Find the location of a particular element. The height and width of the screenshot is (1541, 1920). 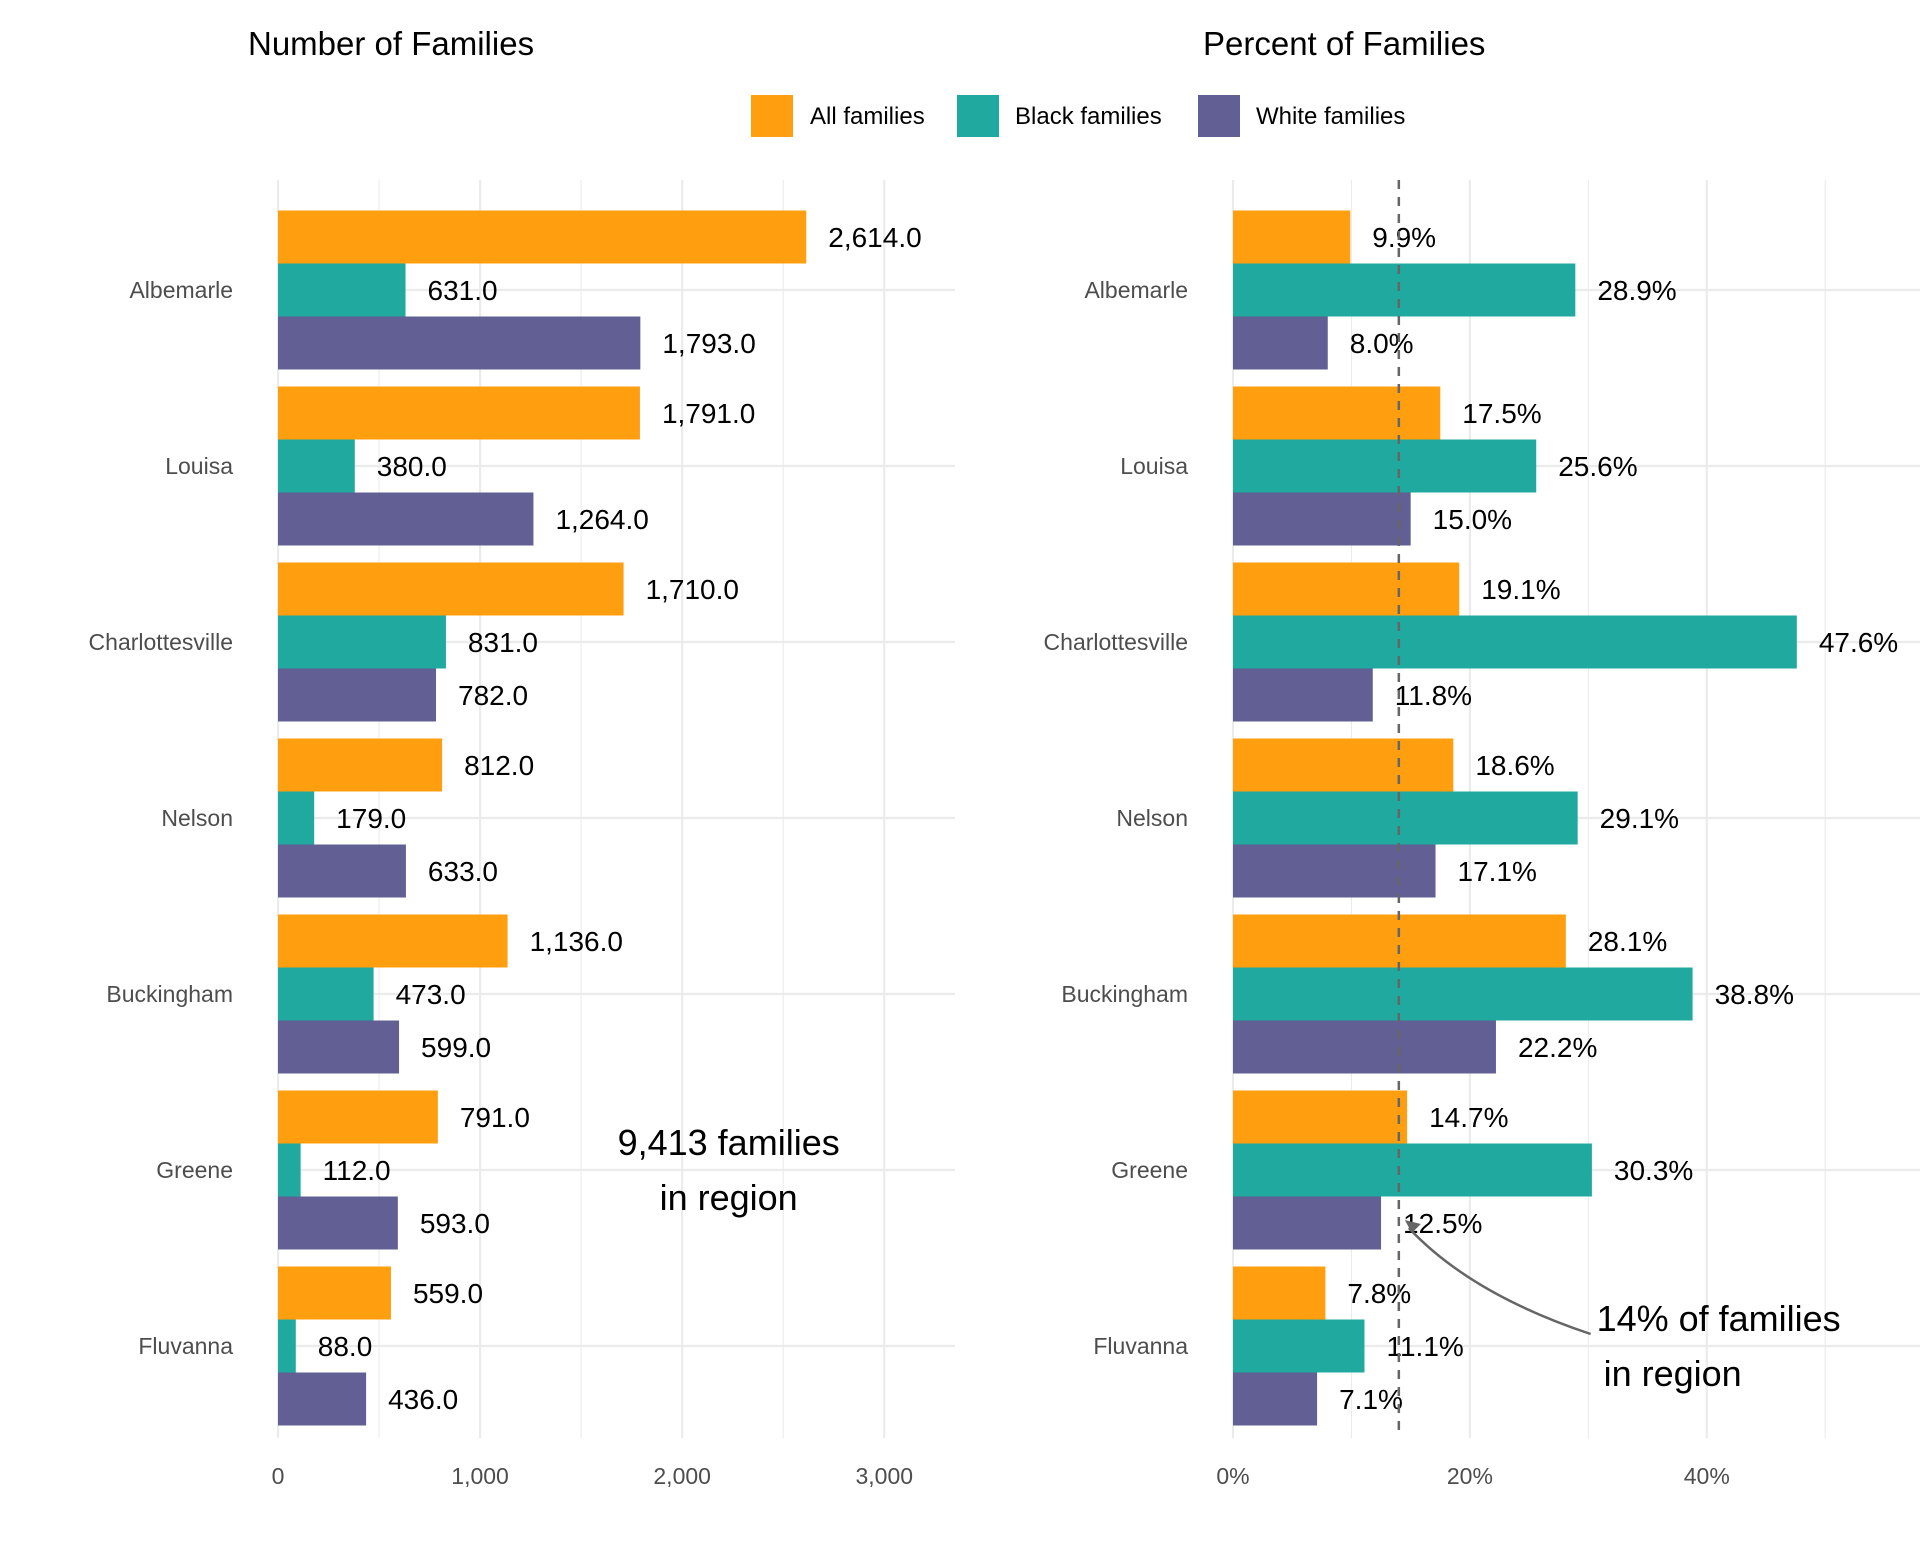

data-label-white: 599.0 is located at coordinates (456, 1047).